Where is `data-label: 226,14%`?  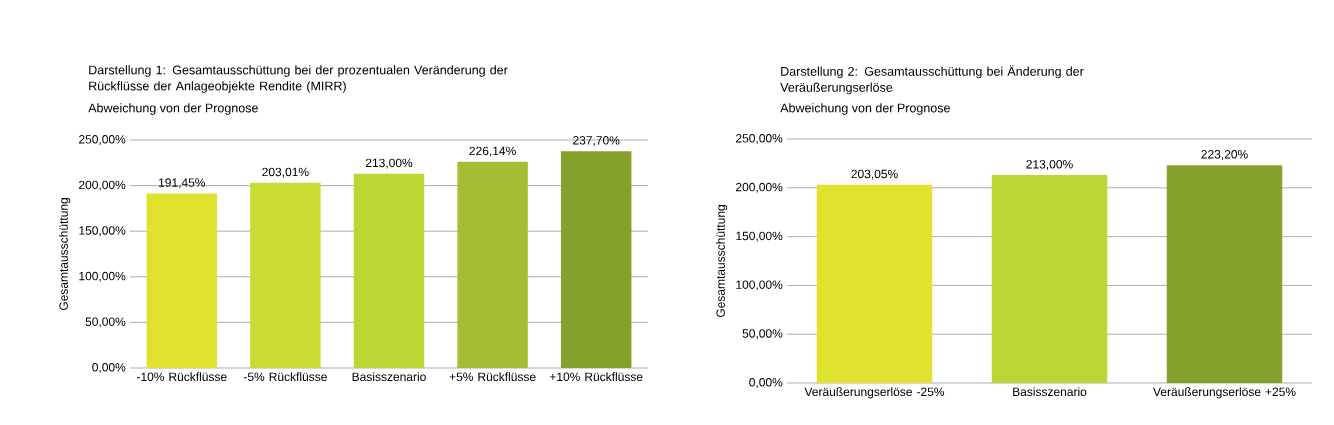 data-label: 226,14% is located at coordinates (492, 151).